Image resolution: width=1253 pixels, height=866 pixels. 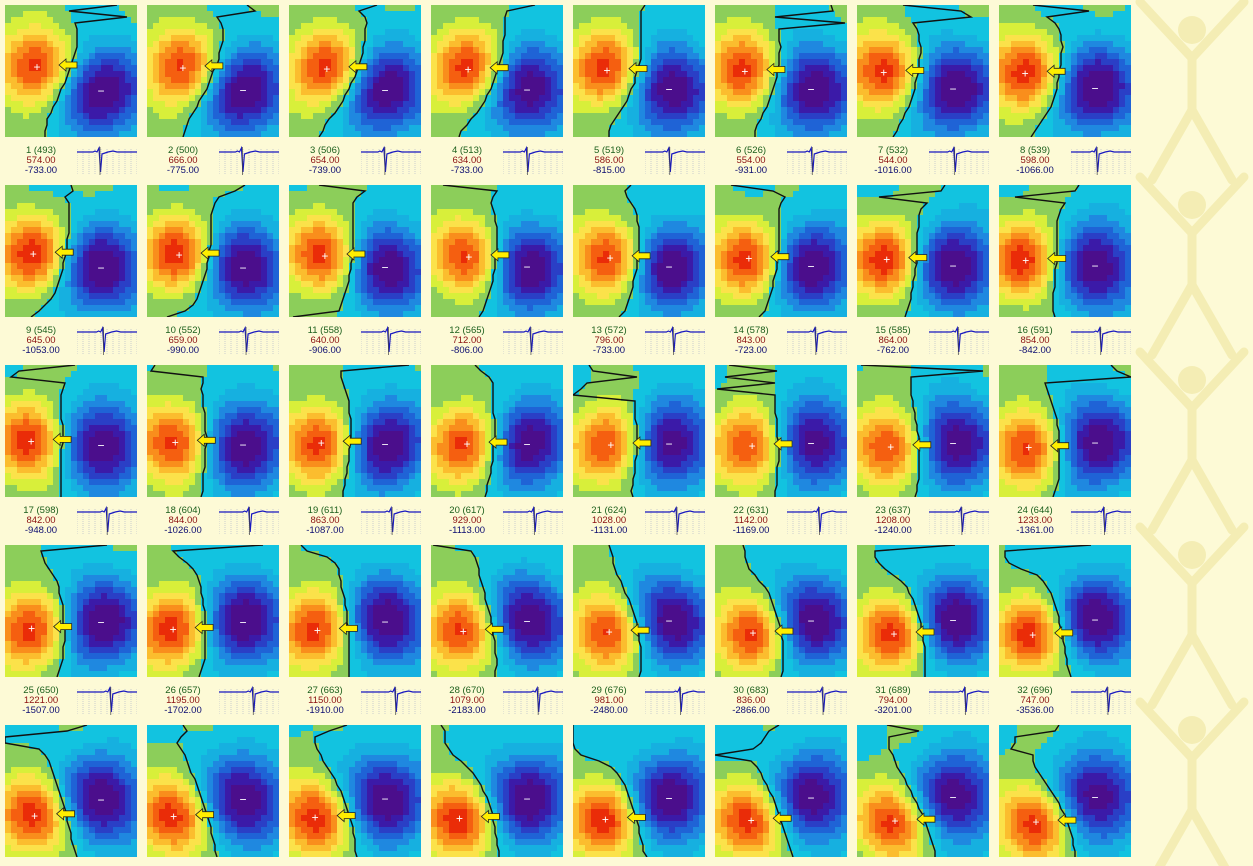 I want to click on frame-cell: + −18 (604) 844.00 -1026.00, so click(x=213, y=453).